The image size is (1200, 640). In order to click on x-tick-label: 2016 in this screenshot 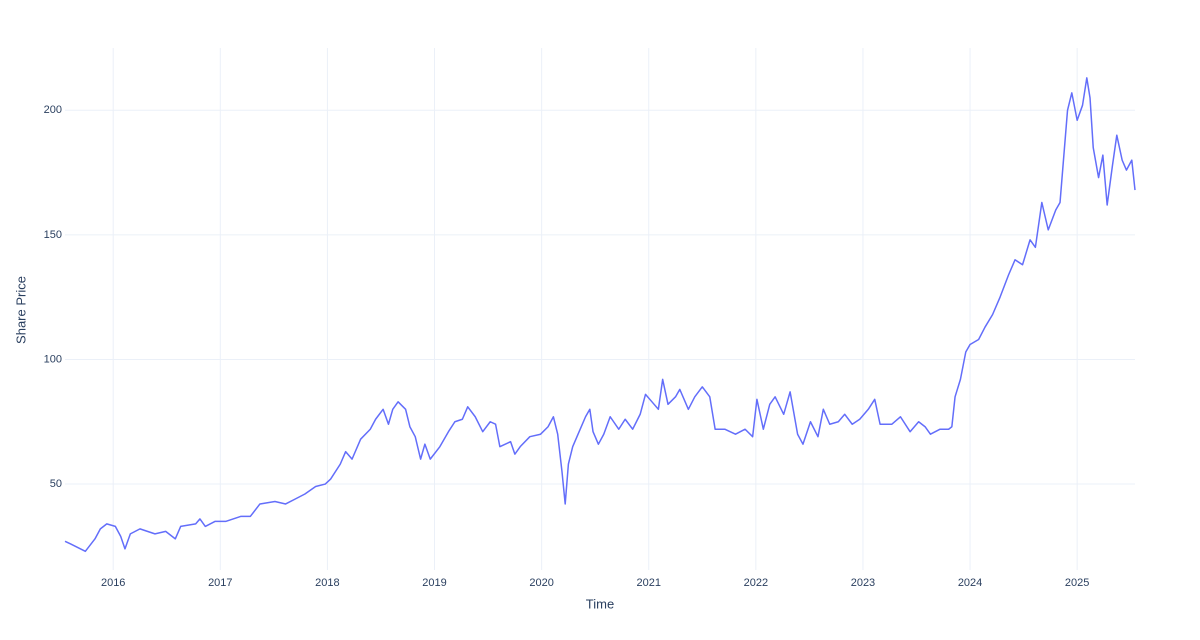, I will do `click(113, 583)`.